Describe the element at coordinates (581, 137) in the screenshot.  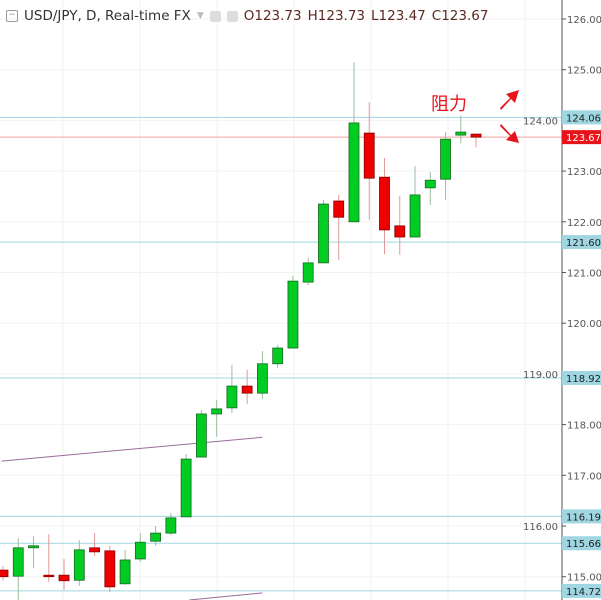
I see `last-price-badge` at that location.